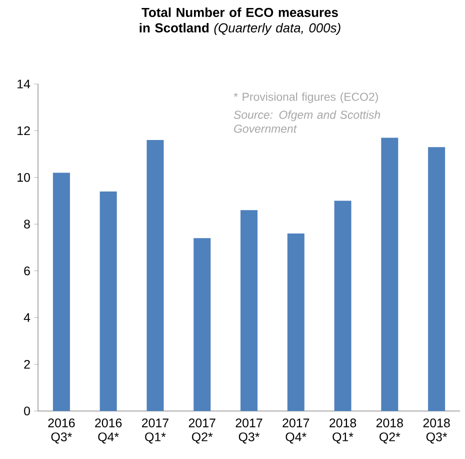  What do you see at coordinates (306, 98) in the screenshot?
I see `annotation: * Provisional figures (ECO2)` at bounding box center [306, 98].